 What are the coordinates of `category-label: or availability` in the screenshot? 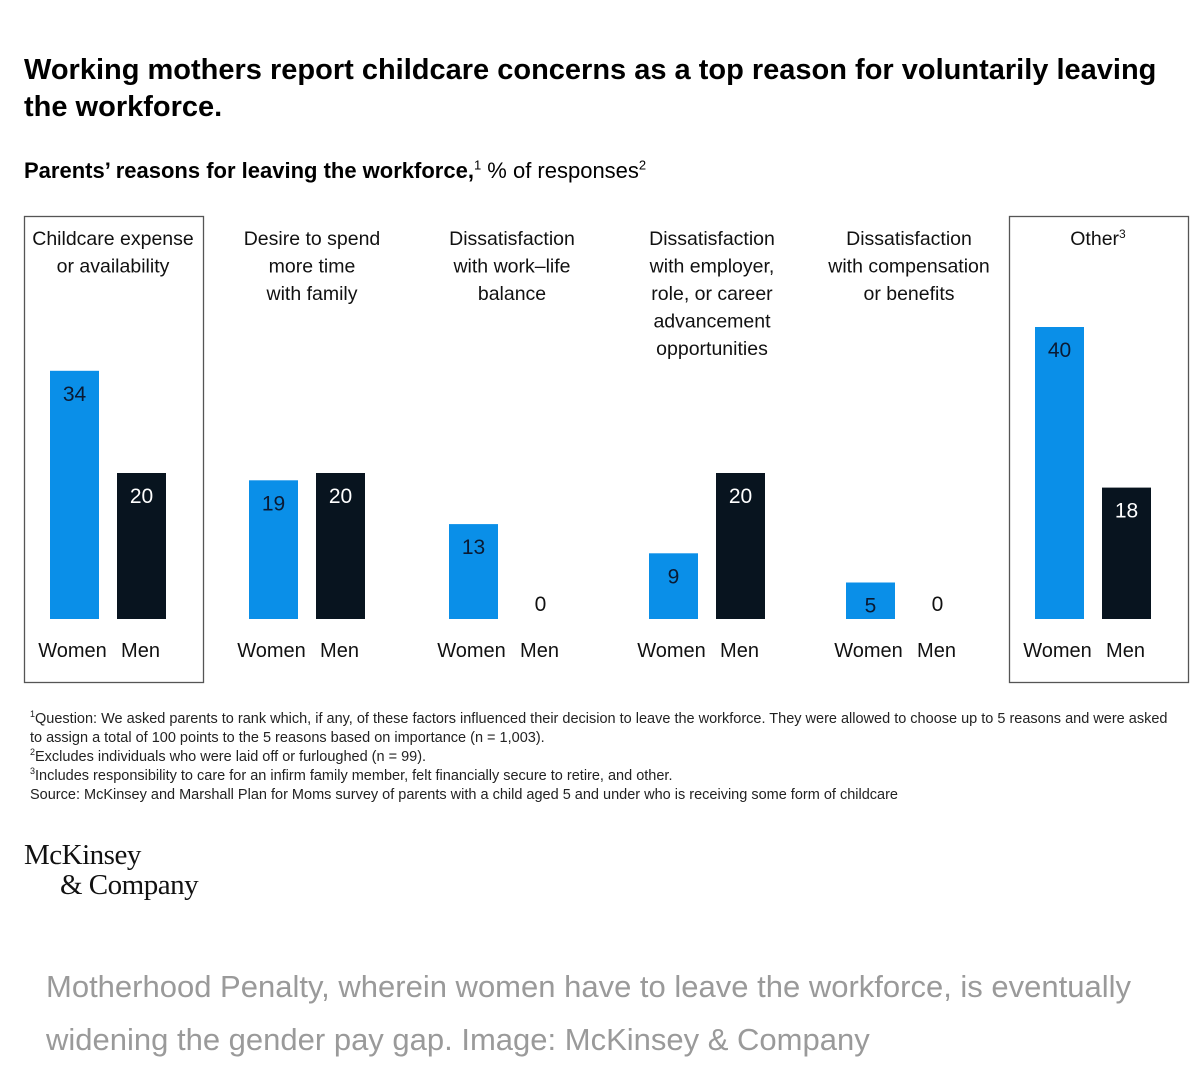 It's located at (113, 267).